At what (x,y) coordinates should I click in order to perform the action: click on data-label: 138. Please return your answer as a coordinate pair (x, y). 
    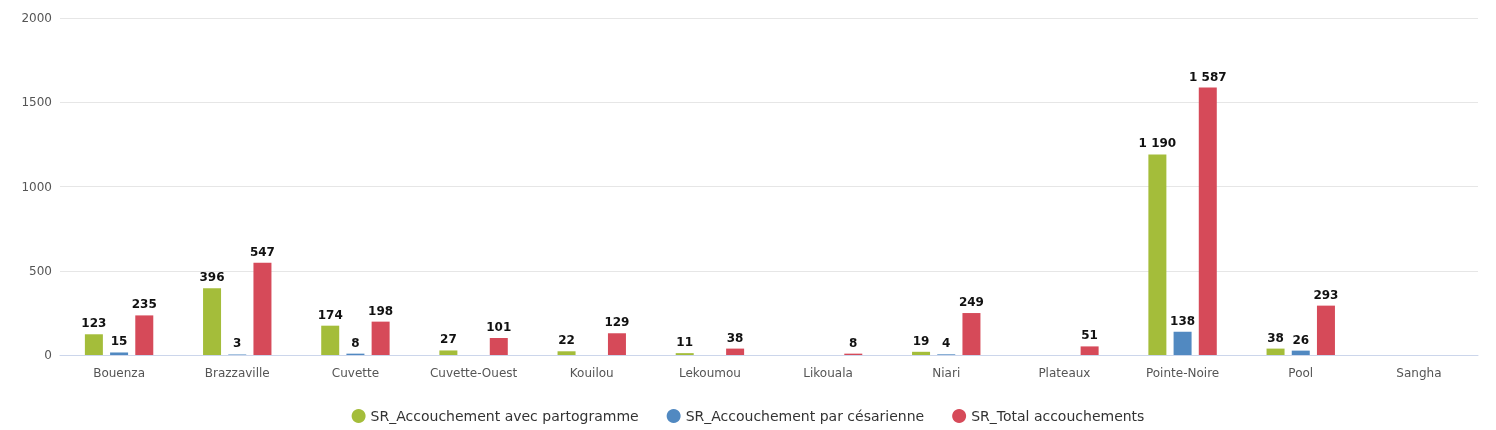
    Looking at the image, I should click on (1183, 320).